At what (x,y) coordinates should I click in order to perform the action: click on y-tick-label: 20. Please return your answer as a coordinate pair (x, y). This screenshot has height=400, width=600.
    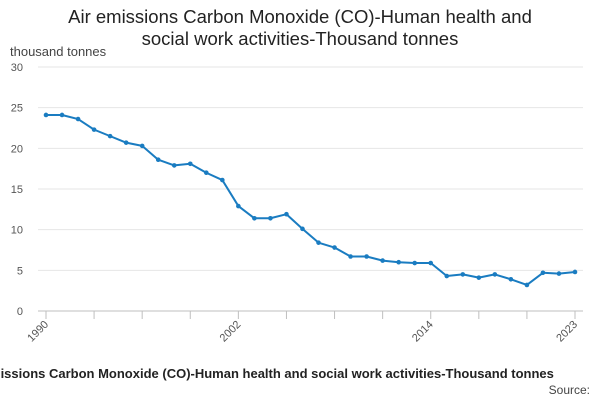
    Looking at the image, I should click on (17, 149).